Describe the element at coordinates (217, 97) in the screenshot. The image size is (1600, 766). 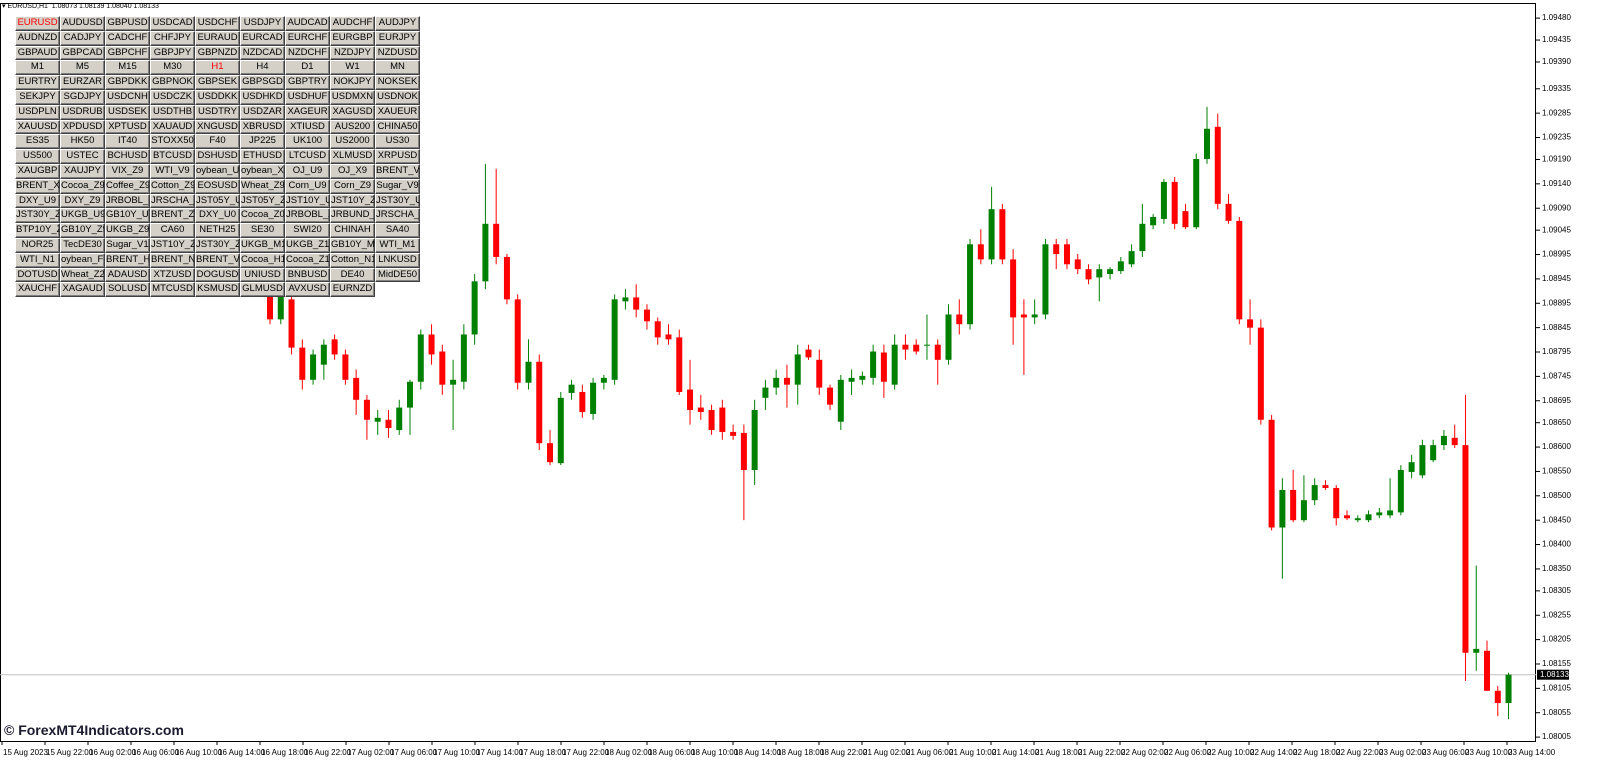
I see `symbol-button: USDDKK` at that location.